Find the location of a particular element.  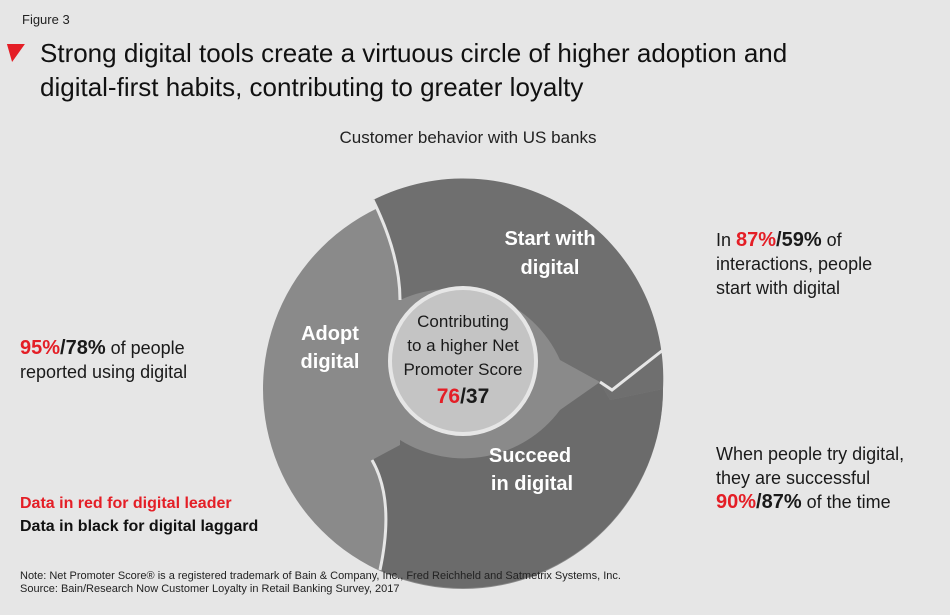

label-start-line2: digital is located at coordinates (550, 268).